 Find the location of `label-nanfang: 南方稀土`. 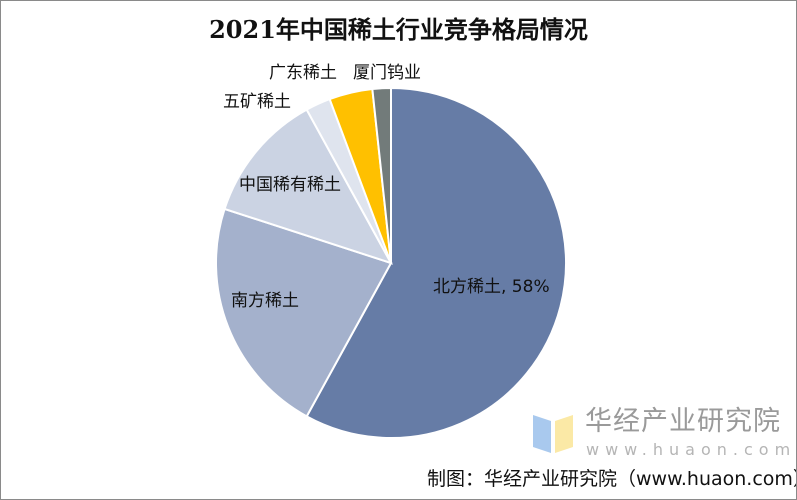

label-nanfang: 南方稀土 is located at coordinates (265, 301).